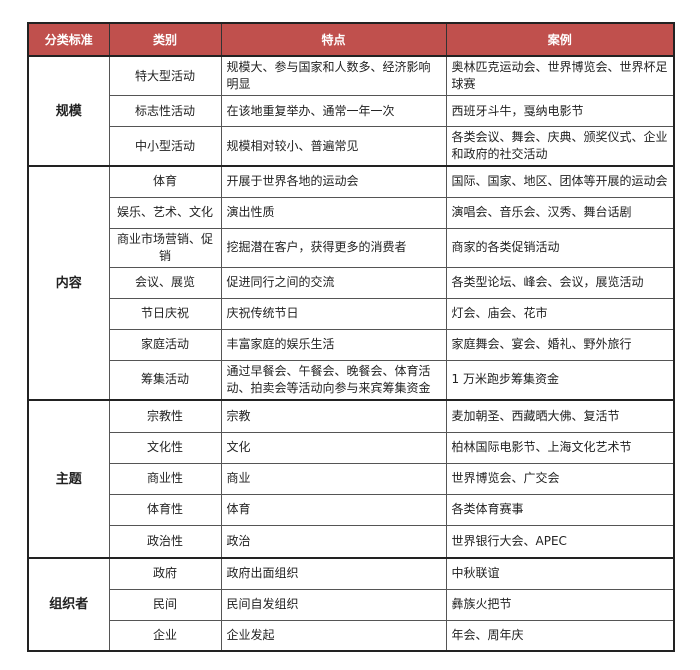 Image resolution: width=700 pixels, height=670 pixels. I want to click on category-cell: 宗教性, so click(165, 416).